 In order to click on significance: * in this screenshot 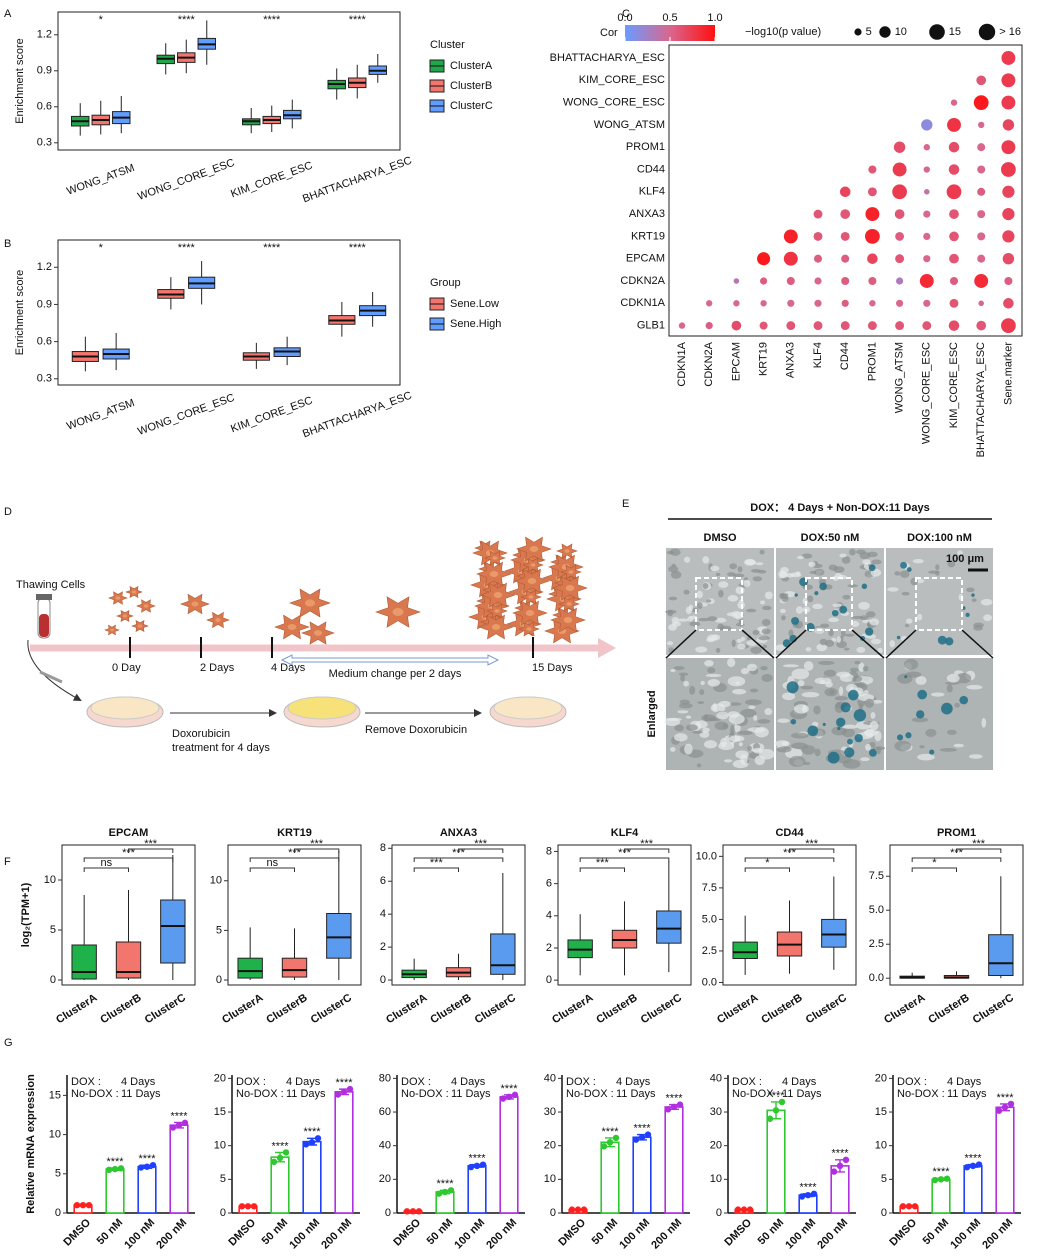, I will do `click(101, 20)`.